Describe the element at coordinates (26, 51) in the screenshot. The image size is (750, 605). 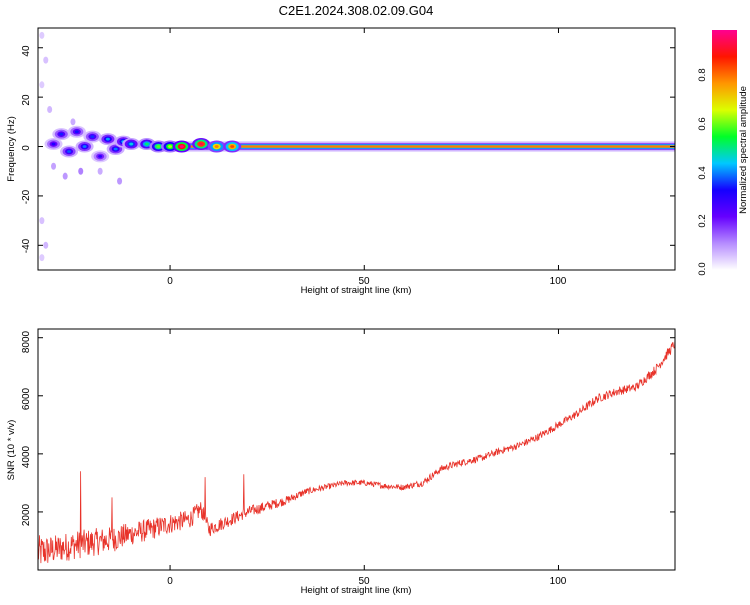
I see `heatmap-y-tick-40: 40` at that location.